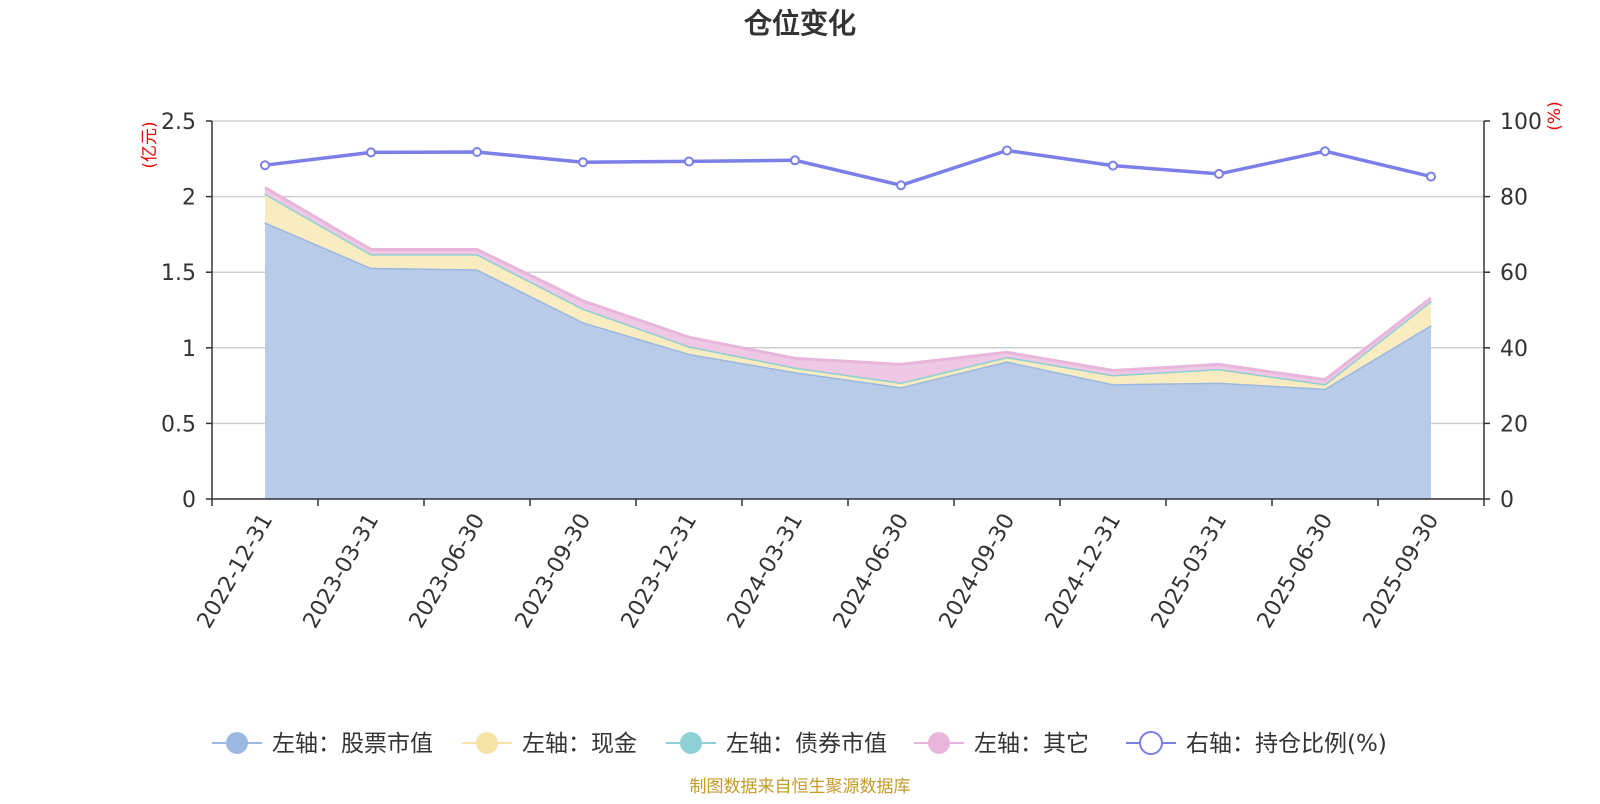 This screenshot has width=1600, height=804. I want to click on legend-label-1: 左轴：现金, so click(579, 744).